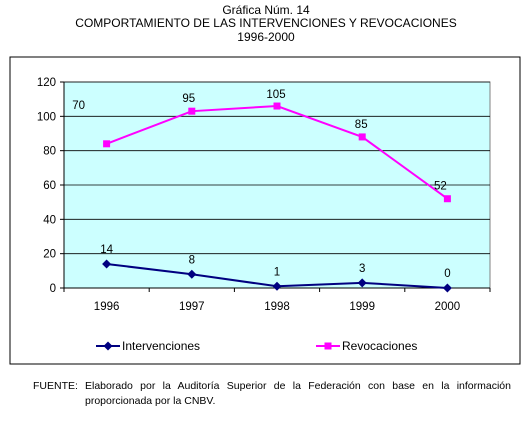 This screenshot has width=532, height=425. What do you see at coordinates (161, 346) in the screenshot?
I see `legend-label: Intervenciones` at bounding box center [161, 346].